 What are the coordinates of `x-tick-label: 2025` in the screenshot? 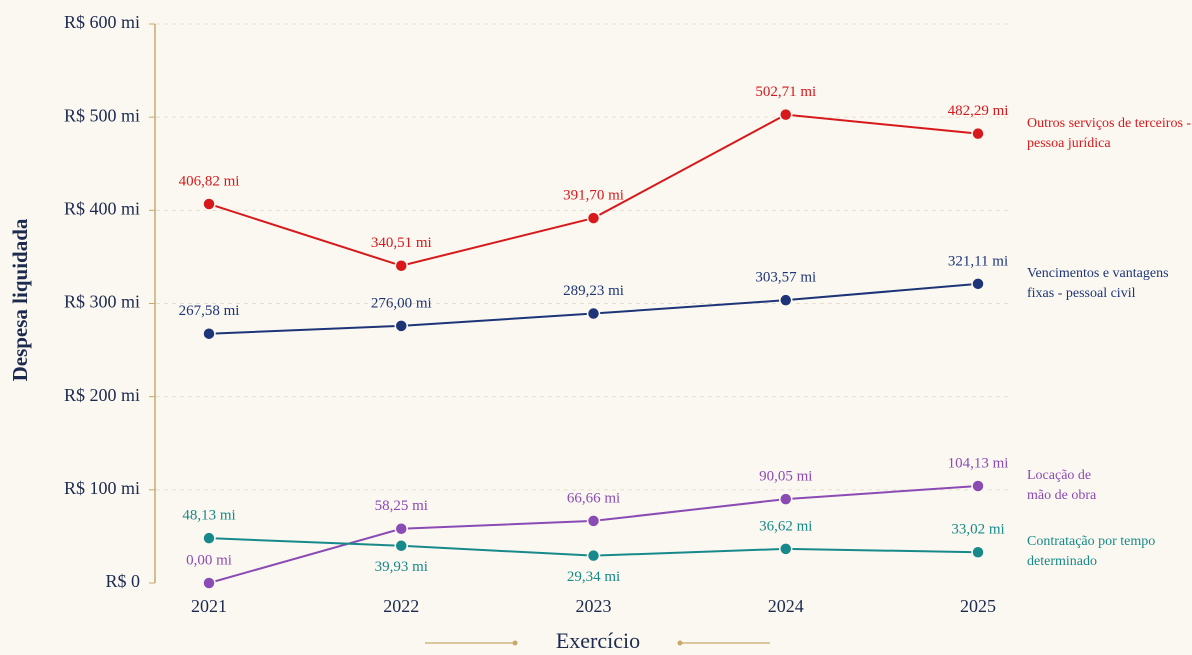 It's located at (978, 606).